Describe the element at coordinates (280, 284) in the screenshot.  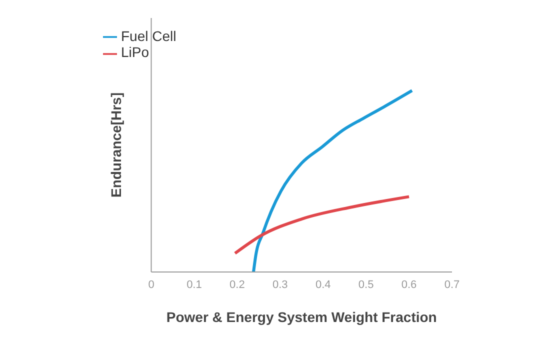
I see `x-tick-label: 0.3` at that location.